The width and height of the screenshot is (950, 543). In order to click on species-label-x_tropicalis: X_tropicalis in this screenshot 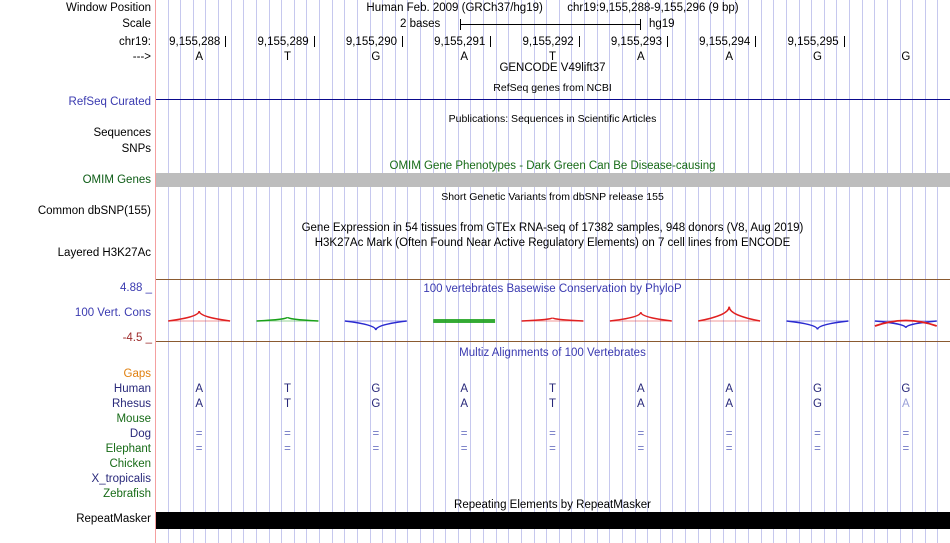, I will do `click(121, 479)`.